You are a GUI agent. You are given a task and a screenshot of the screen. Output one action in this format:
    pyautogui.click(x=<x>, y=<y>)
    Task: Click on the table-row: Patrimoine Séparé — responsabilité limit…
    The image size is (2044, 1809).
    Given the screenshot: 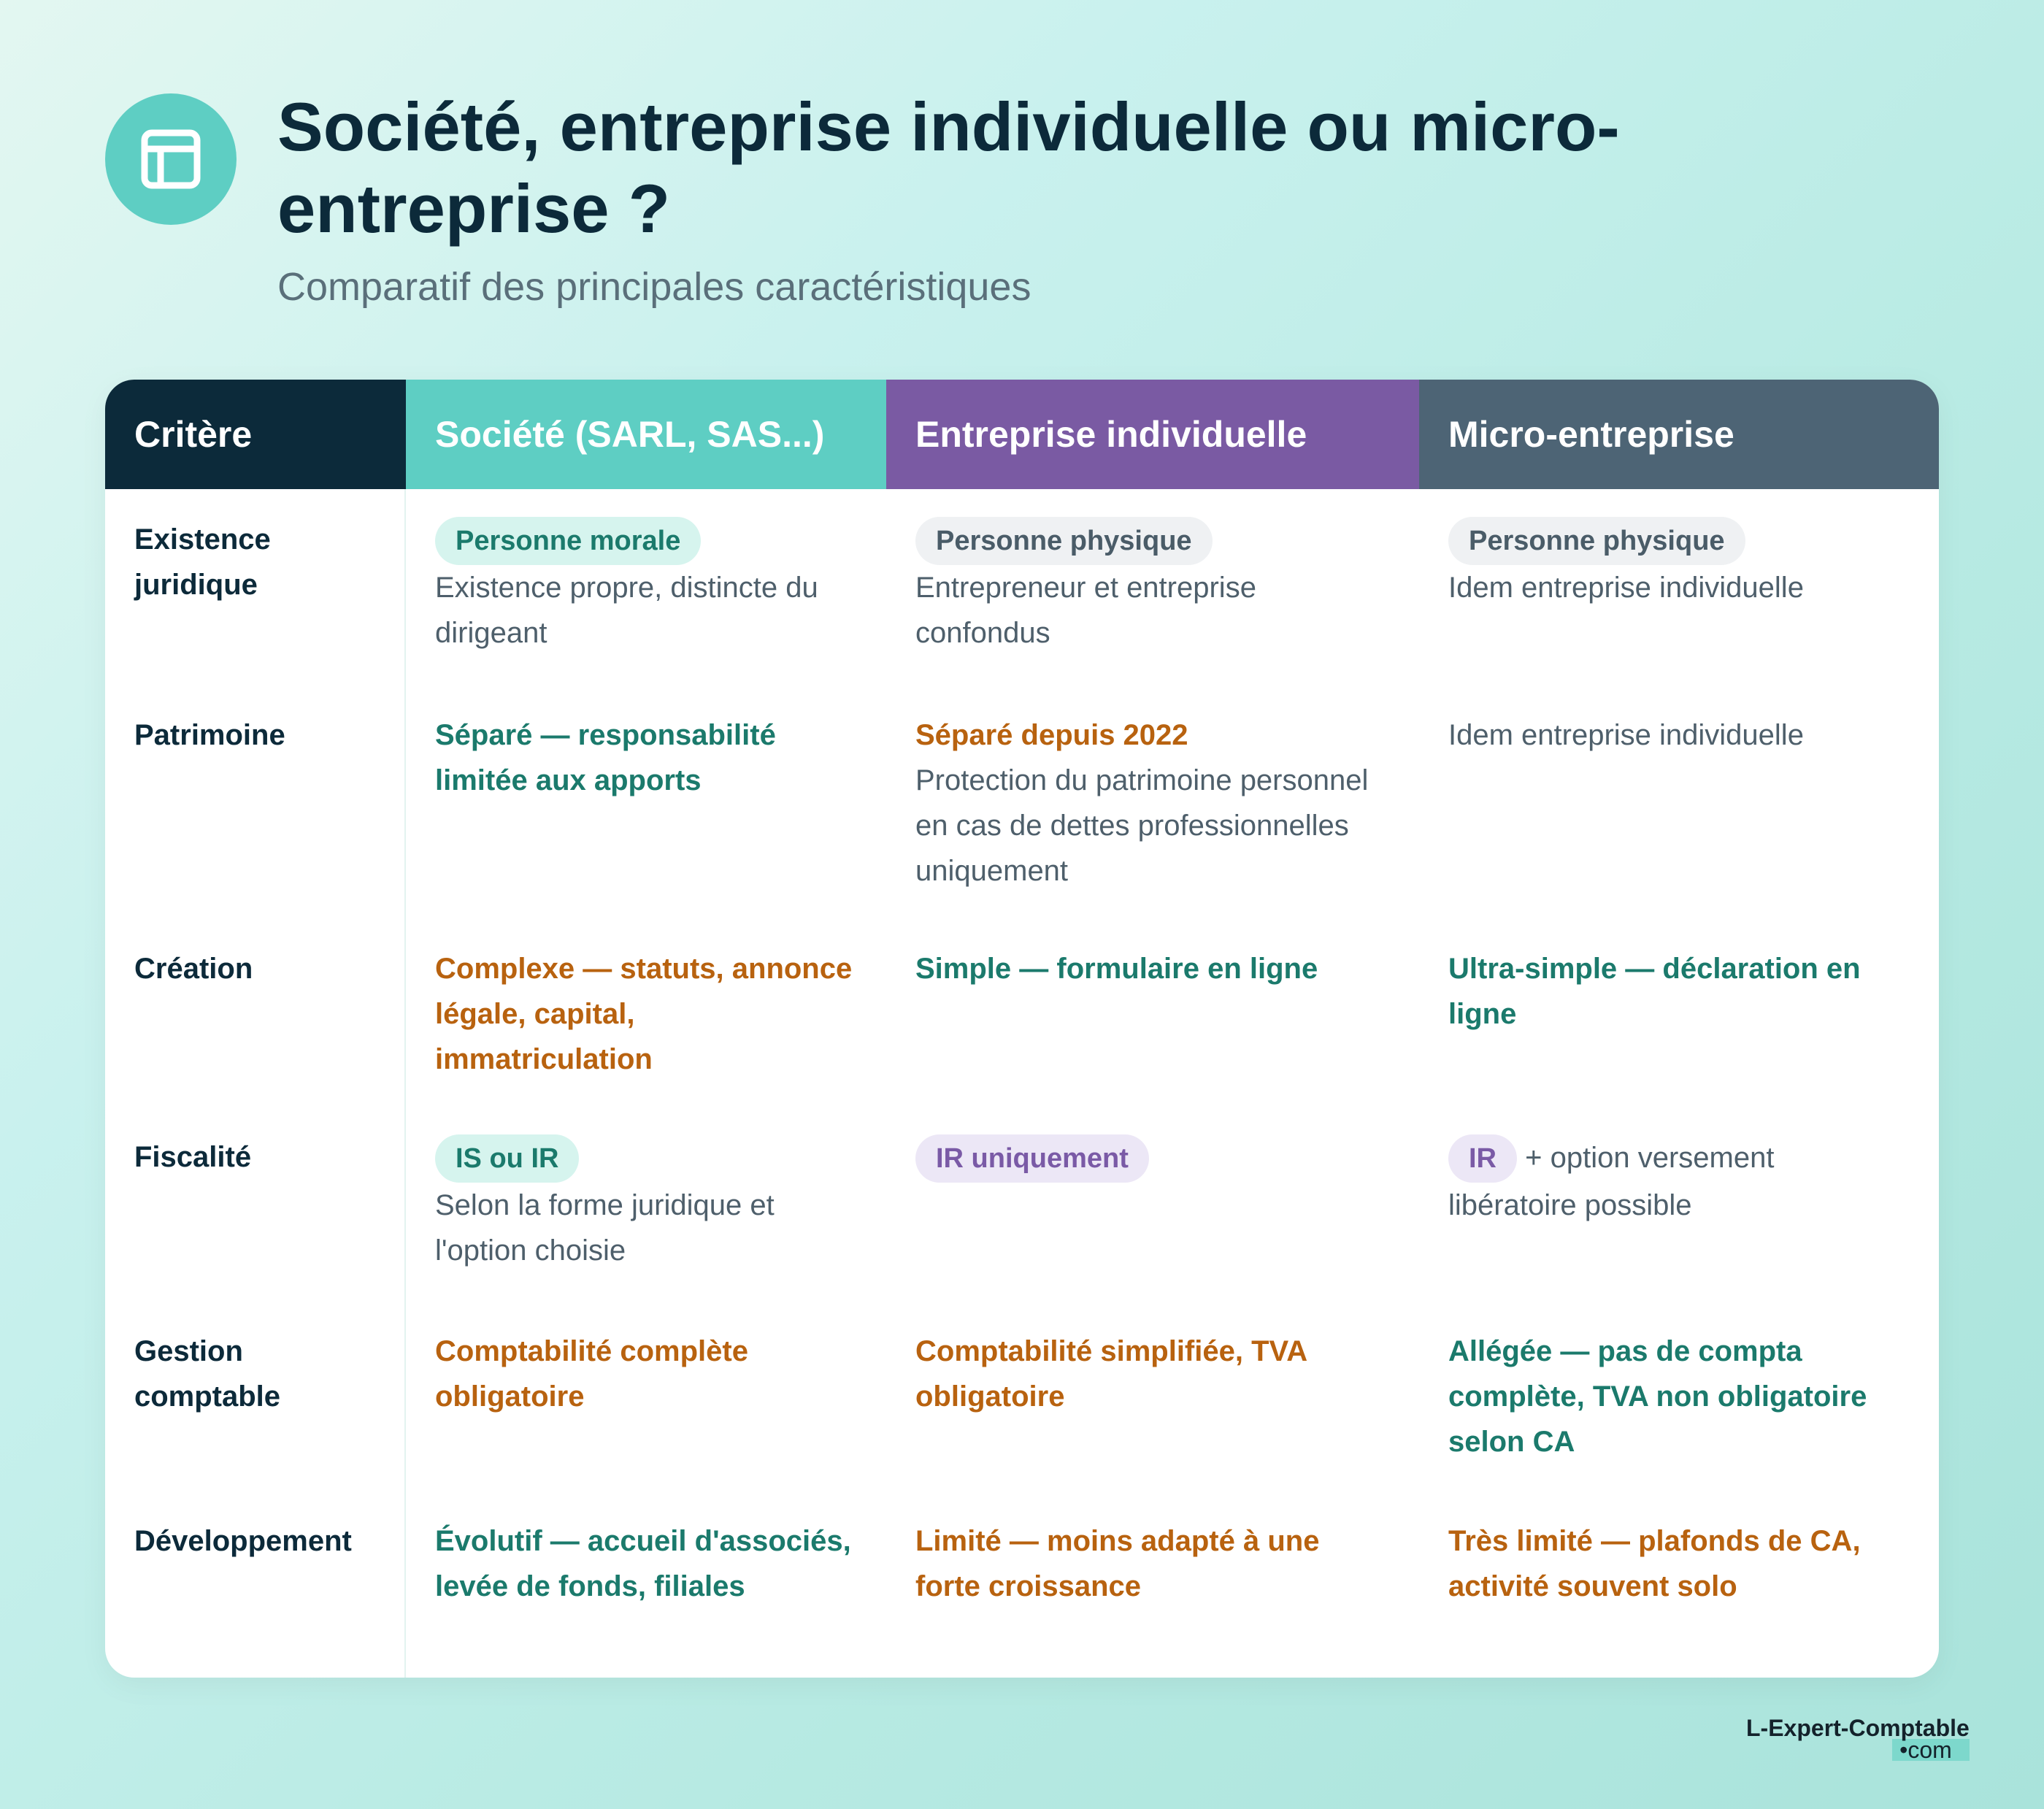 What is the action you would take?
    pyautogui.click(x=1022, y=801)
    